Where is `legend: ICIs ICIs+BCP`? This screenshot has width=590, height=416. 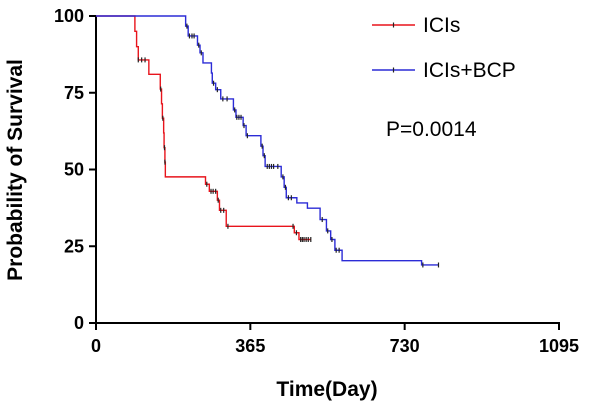 legend: ICIs ICIs+BCP is located at coordinates (444, 48).